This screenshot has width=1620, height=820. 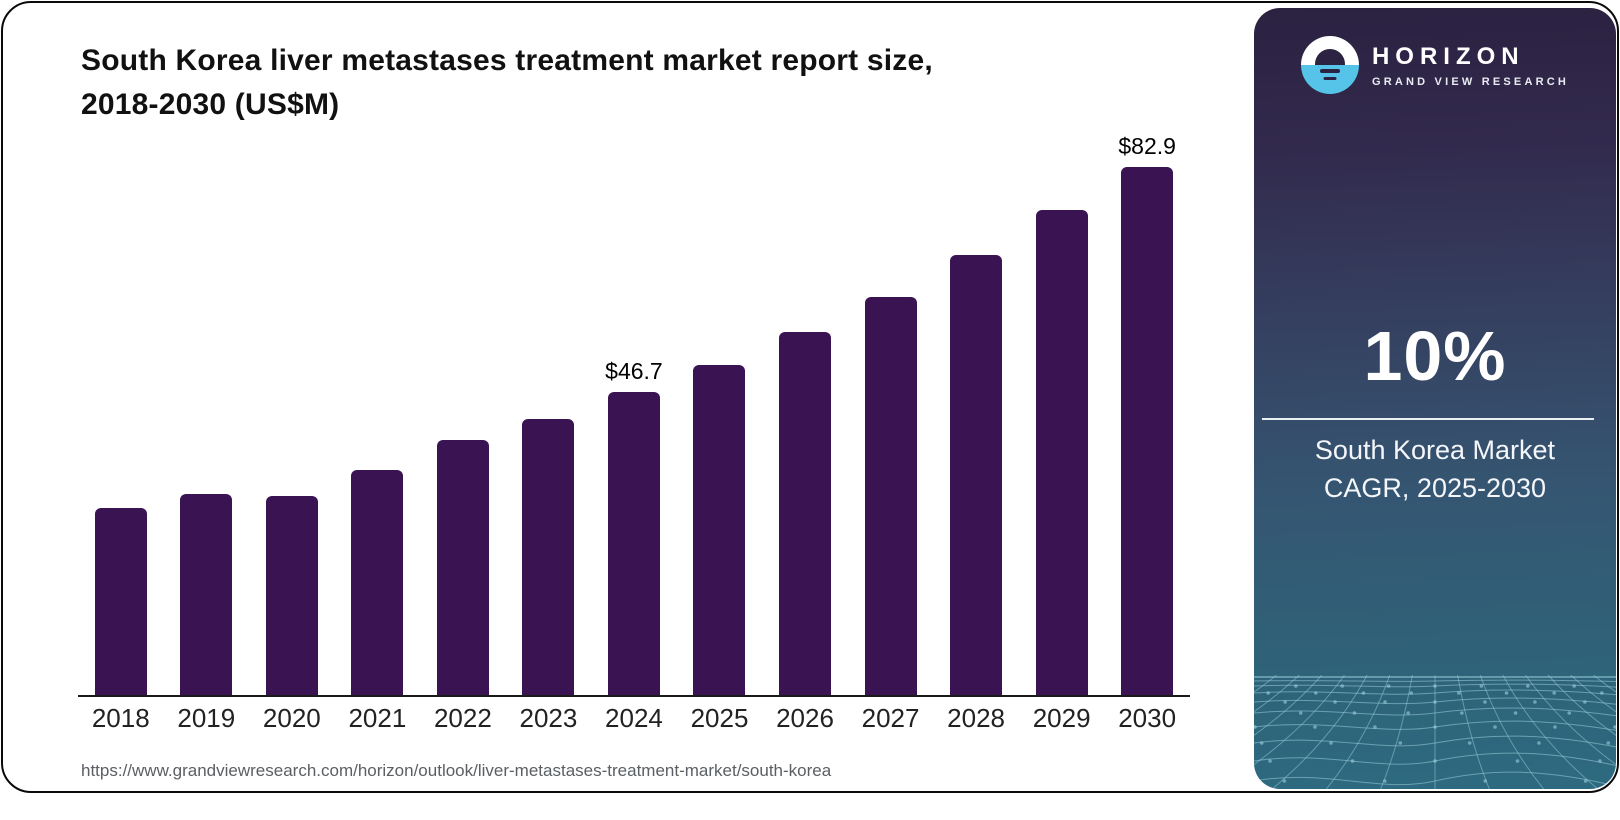 I want to click on bar-2023, so click(x=548, y=557).